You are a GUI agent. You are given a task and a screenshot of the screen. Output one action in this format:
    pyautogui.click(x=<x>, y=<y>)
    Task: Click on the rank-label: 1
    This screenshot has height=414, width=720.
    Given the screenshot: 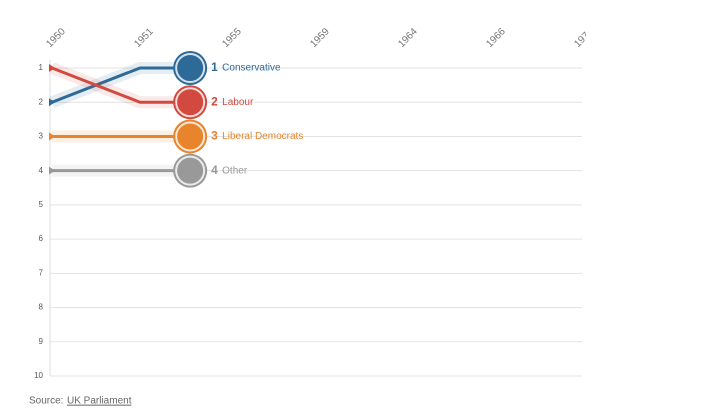 What is the action you would take?
    pyautogui.click(x=214, y=67)
    